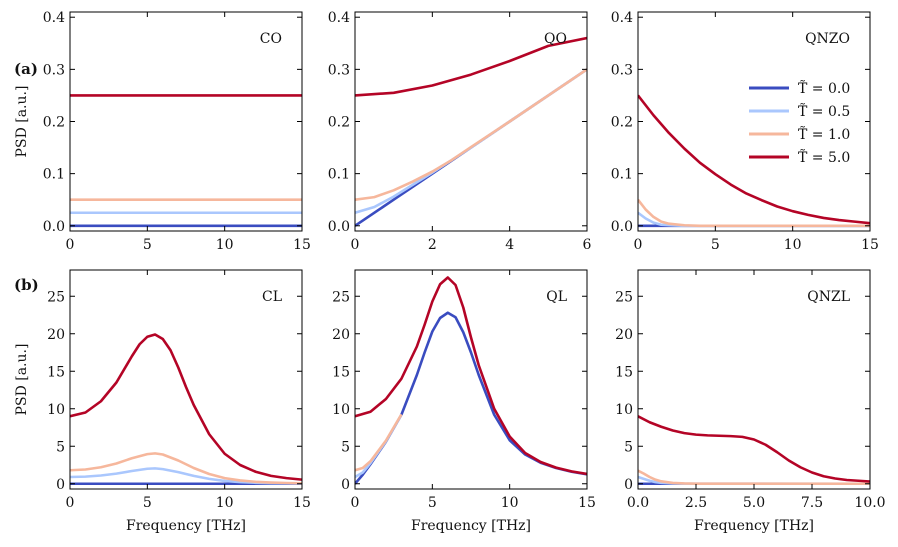  Describe the element at coordinates (799, 122) in the screenshot. I see `legend: T̃ = 0.0 T̃ = 0.5 T̃ = 1.0 T̃ = 5.0` at that location.